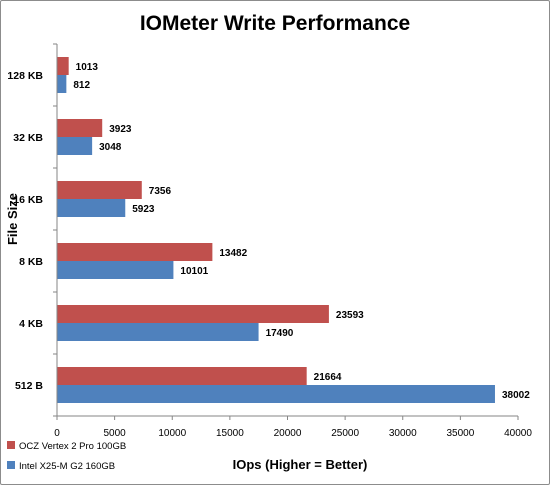  I want to click on data-label: 1013, so click(87, 67).